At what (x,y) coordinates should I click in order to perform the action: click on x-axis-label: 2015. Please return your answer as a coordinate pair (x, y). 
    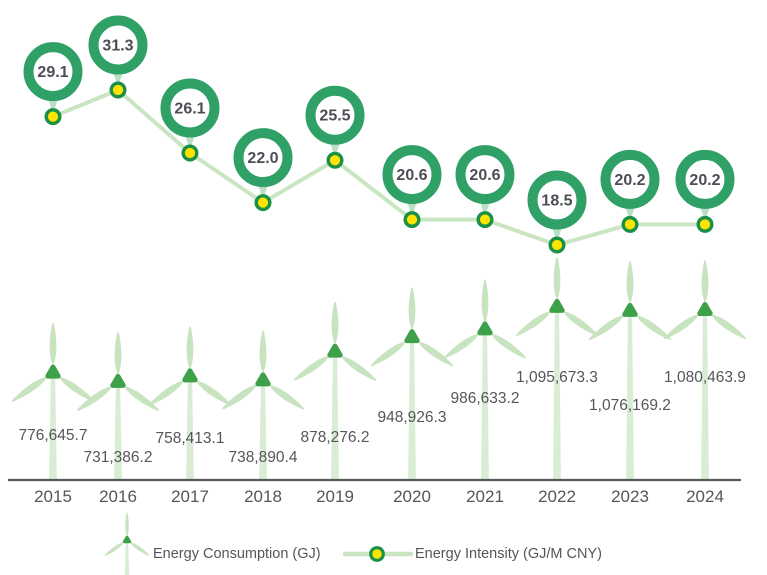
    Looking at the image, I should click on (53, 496).